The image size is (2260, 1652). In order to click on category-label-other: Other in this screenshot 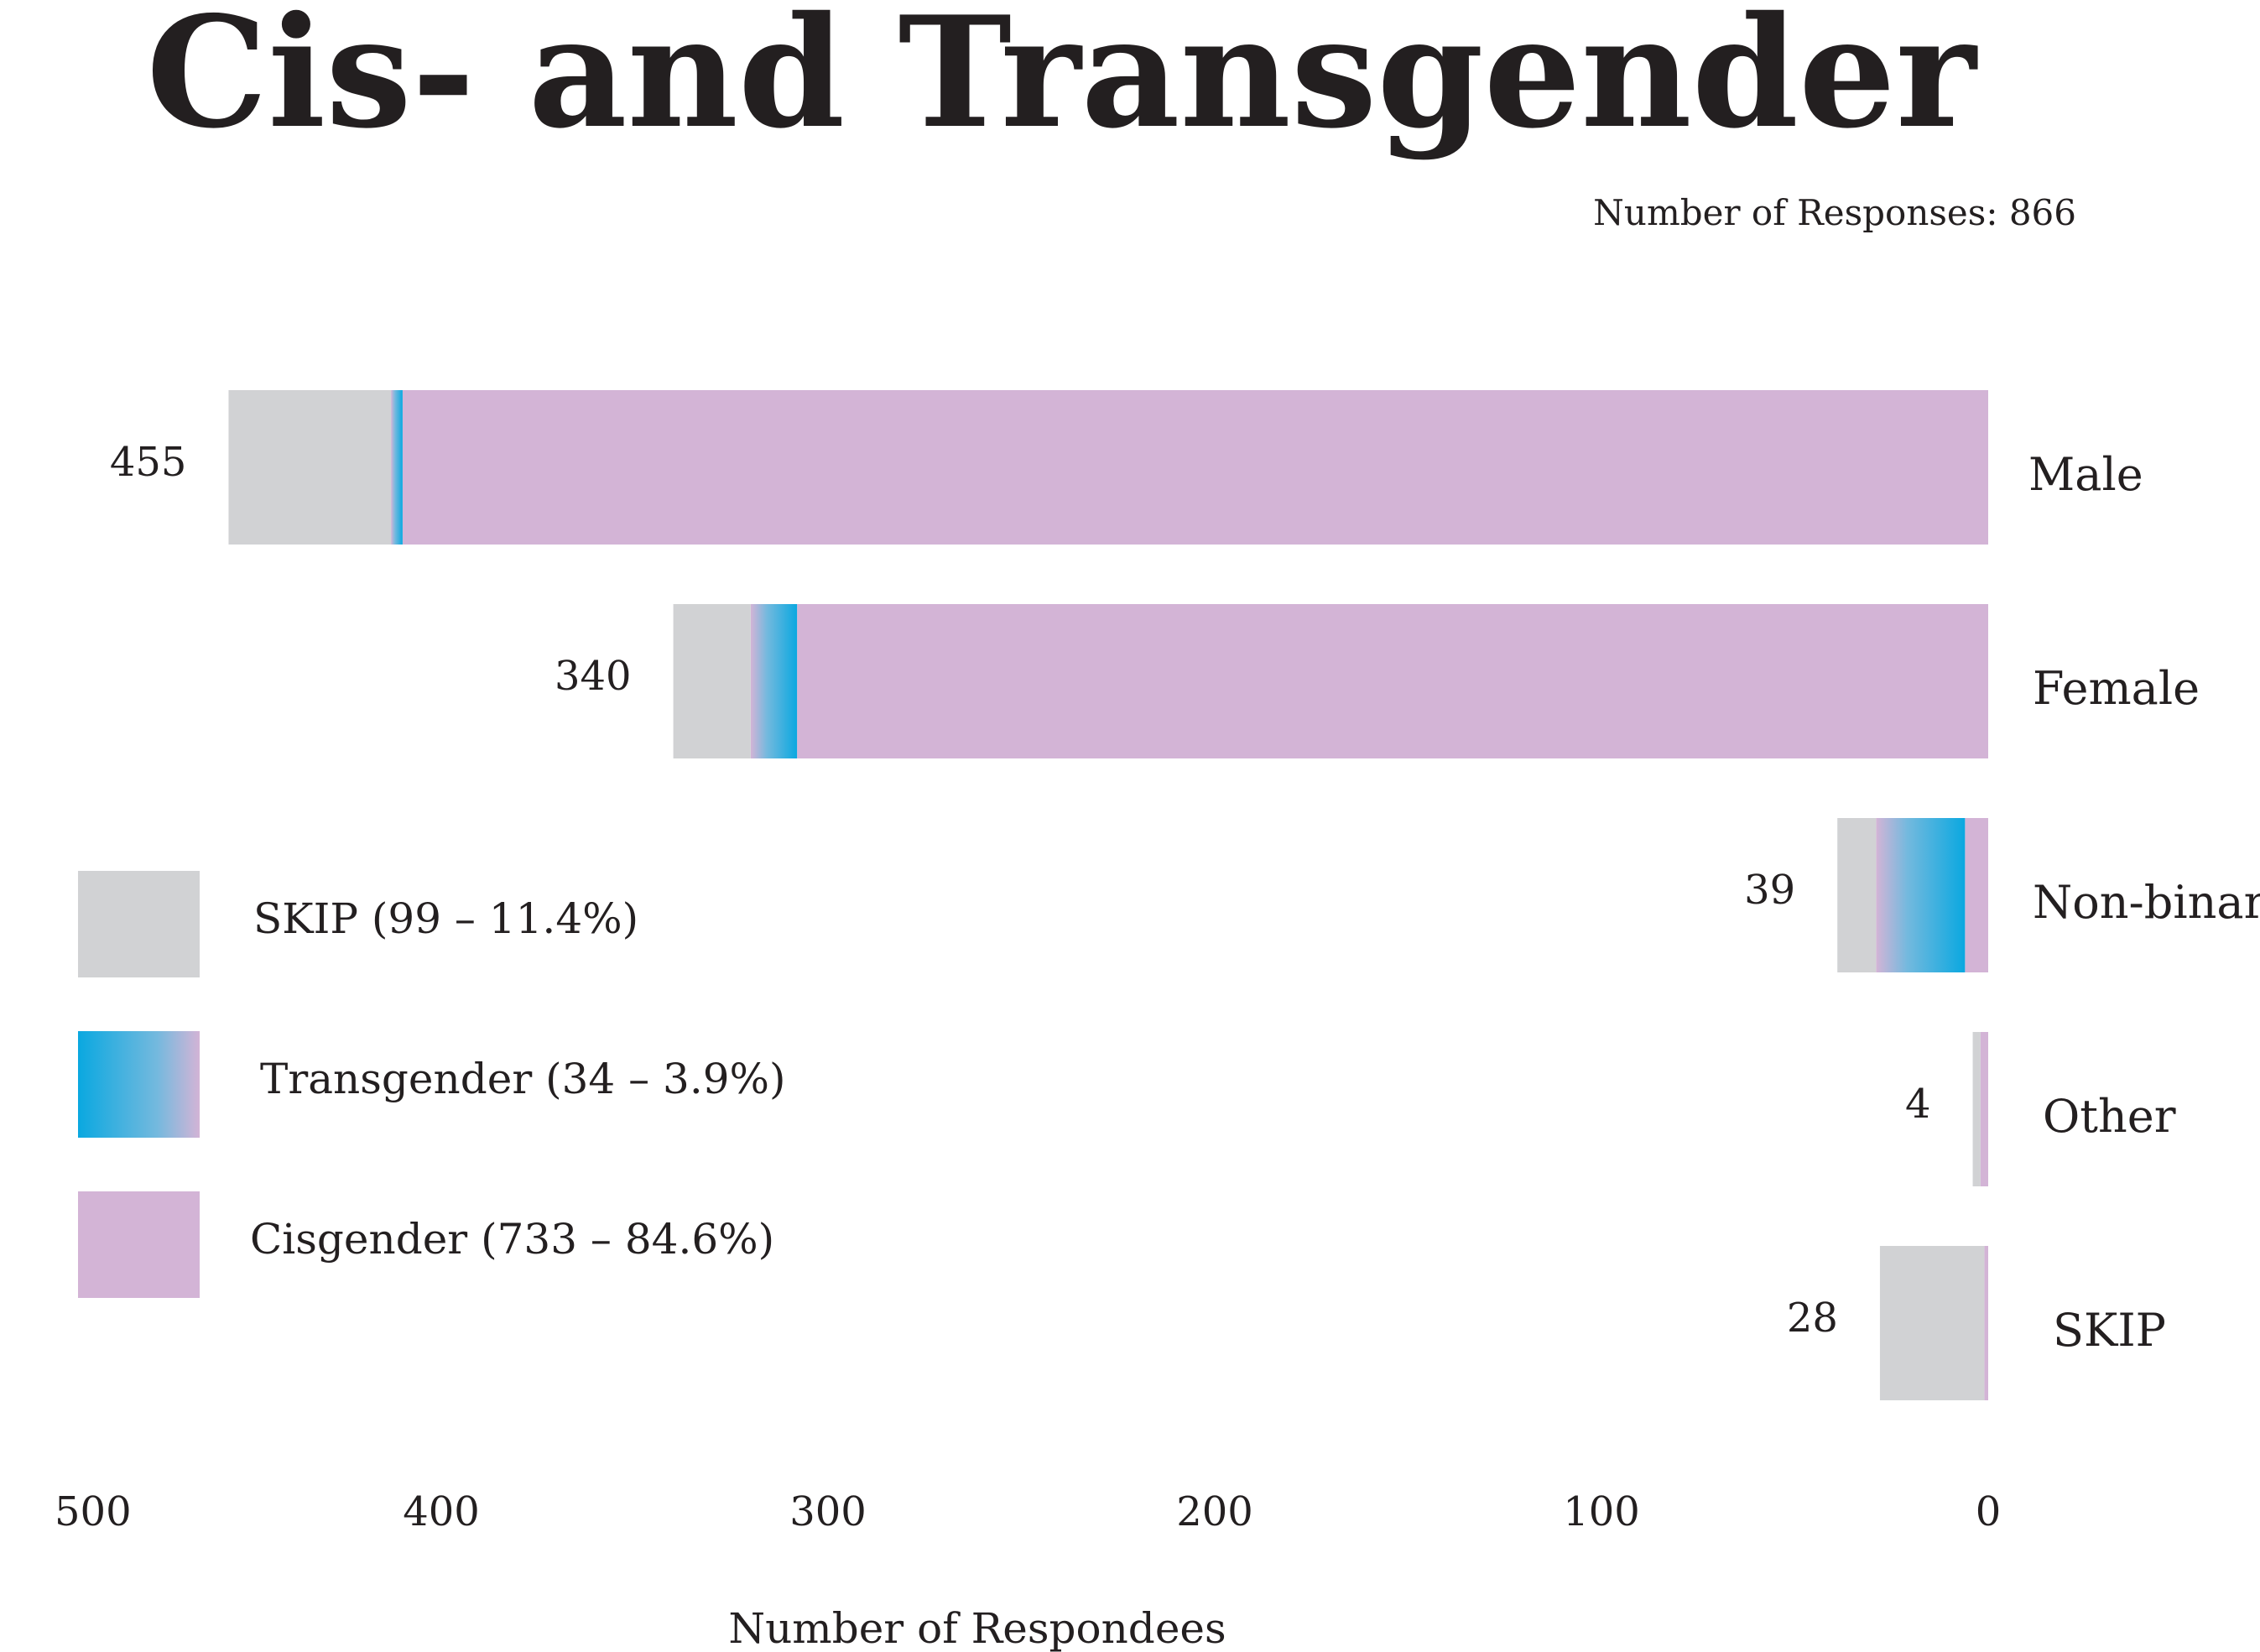, I will do `click(2109, 1116)`.